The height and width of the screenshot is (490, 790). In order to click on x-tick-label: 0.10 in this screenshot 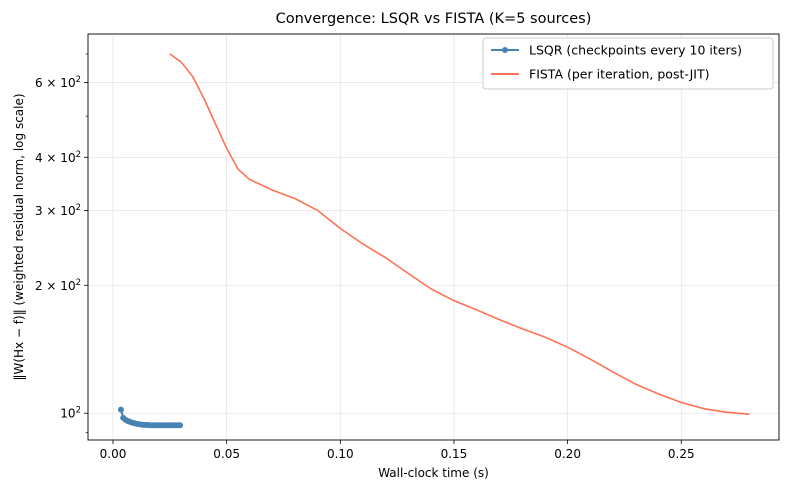, I will do `click(340, 454)`.